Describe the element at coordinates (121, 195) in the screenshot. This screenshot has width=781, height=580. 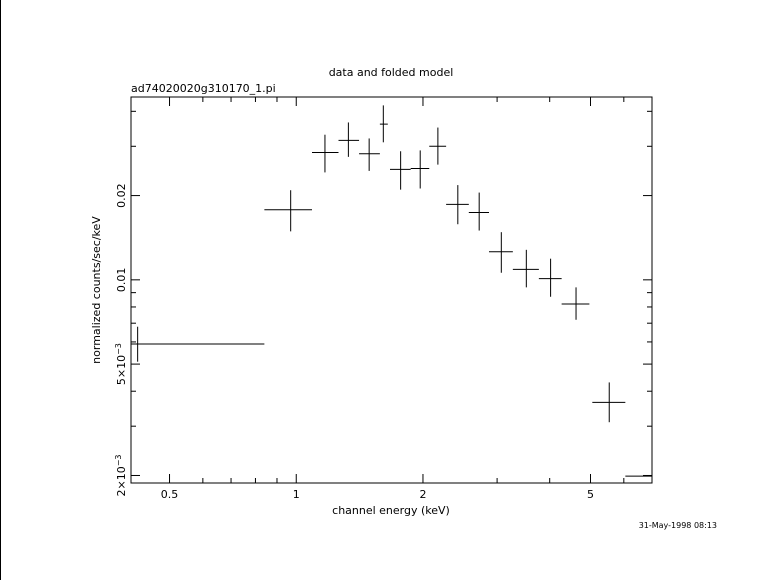
I see `y-tick-label: 0.02` at that location.